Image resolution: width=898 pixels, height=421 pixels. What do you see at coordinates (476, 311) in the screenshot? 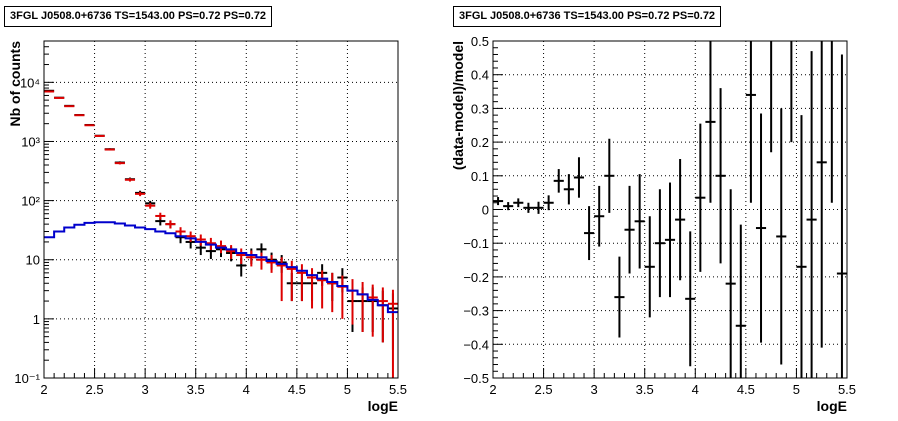
I see `y-tick-label: −0.3` at bounding box center [476, 311].